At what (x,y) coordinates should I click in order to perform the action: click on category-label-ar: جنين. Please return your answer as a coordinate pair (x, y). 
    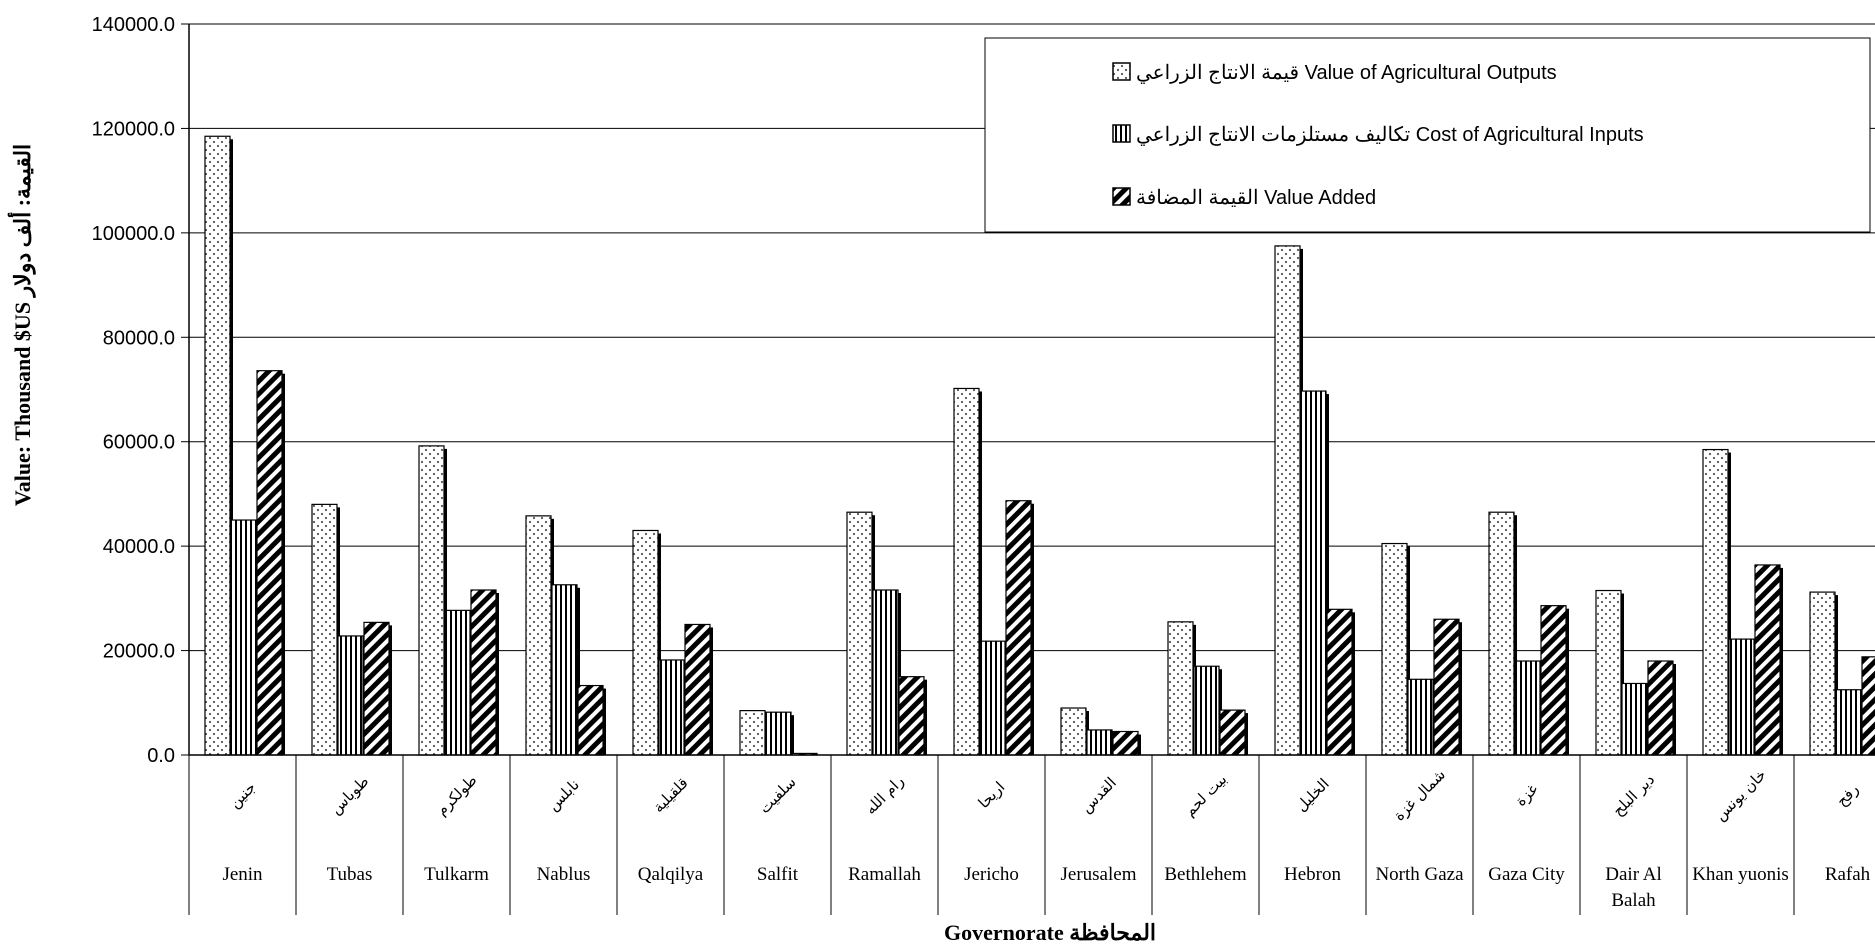
    Looking at the image, I should click on (243, 795).